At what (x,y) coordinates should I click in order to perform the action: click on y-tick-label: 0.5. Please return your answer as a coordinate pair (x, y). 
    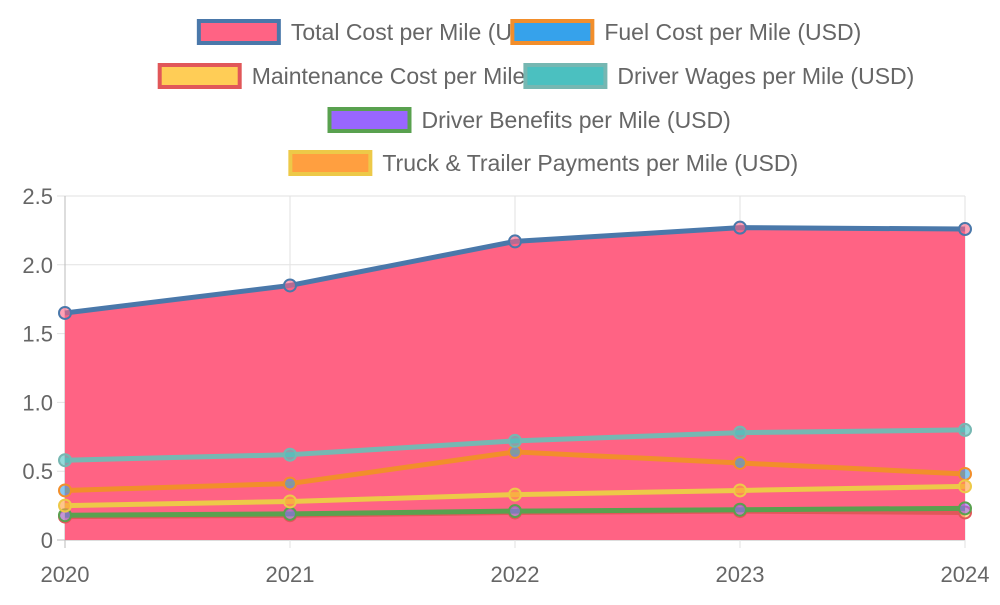
    Looking at the image, I should click on (37, 471).